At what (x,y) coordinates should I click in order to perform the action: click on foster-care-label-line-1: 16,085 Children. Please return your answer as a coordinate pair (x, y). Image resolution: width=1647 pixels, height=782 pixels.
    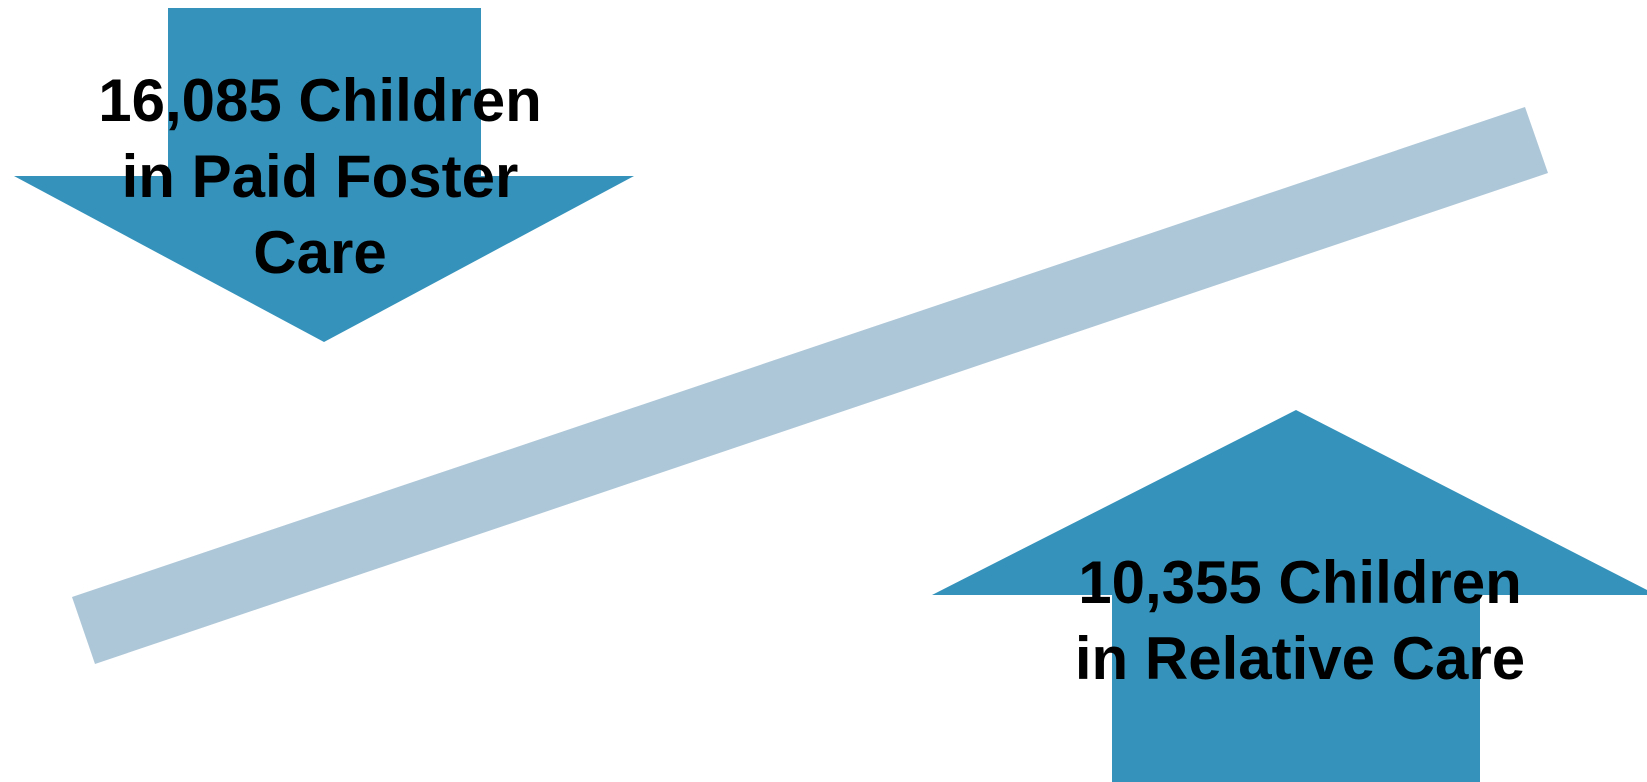
    Looking at the image, I should click on (320, 100).